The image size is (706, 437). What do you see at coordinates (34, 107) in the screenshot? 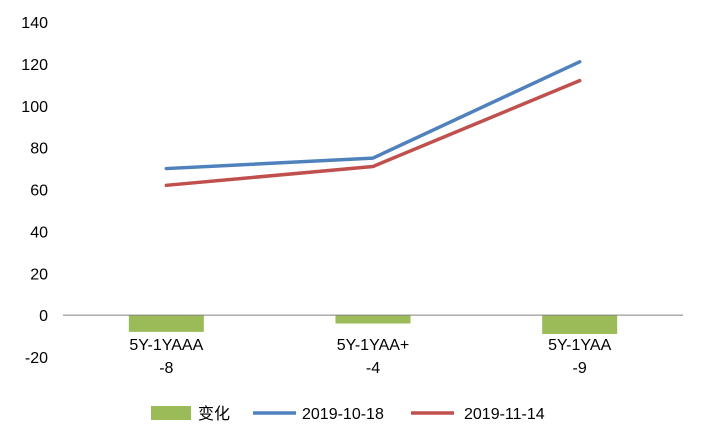
I see `y-tick-label: 100` at bounding box center [34, 107].